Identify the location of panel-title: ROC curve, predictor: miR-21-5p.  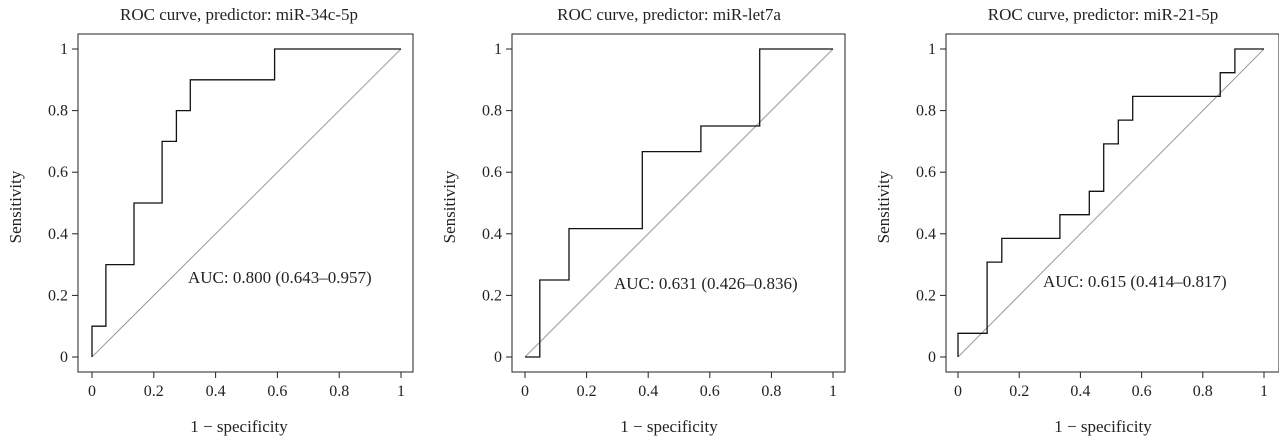
(1103, 14).